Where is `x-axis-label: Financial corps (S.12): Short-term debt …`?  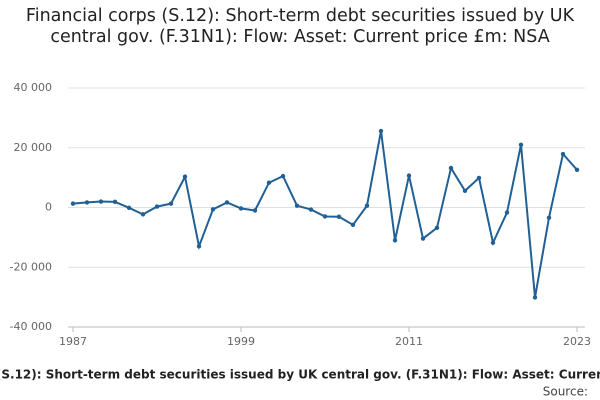 x-axis-label: Financial corps (S.12): Short-term debt … is located at coordinates (300, 375).